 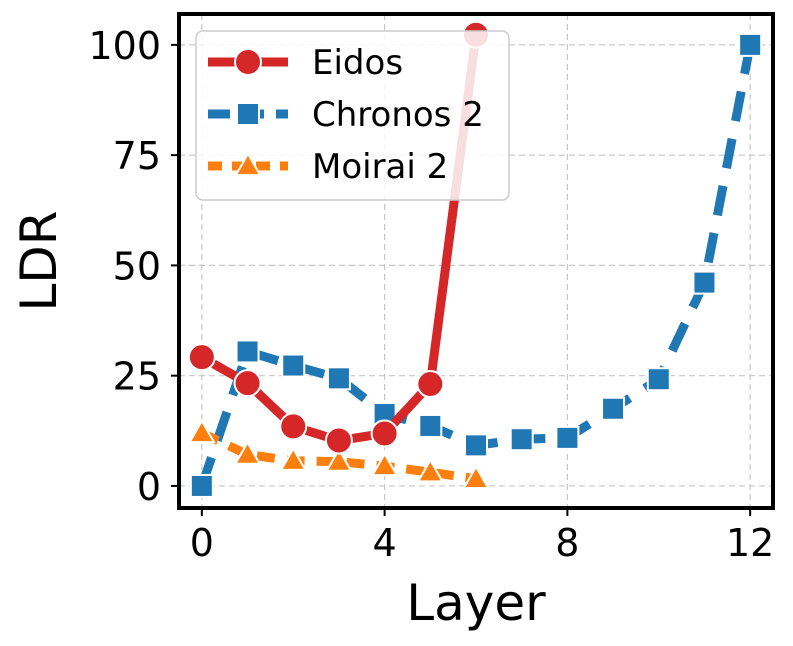 I want to click on x-tick-label: 0, so click(x=202, y=543).